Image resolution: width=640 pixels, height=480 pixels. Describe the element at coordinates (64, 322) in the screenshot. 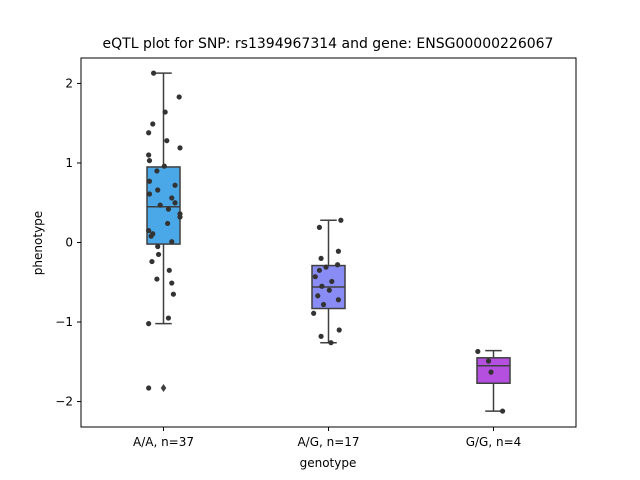

I see `y-tick-label: −1` at that location.